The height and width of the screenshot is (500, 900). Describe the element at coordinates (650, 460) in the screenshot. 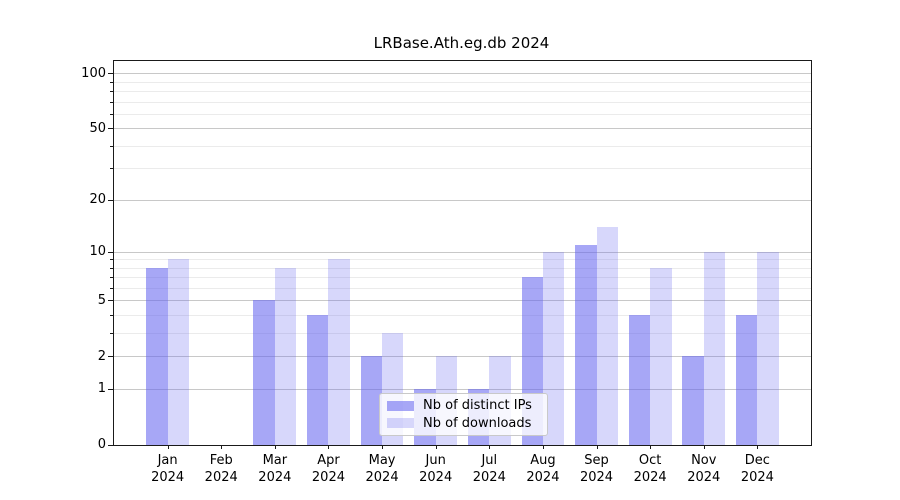

I see `x-tick-label-month: Oct` at that location.